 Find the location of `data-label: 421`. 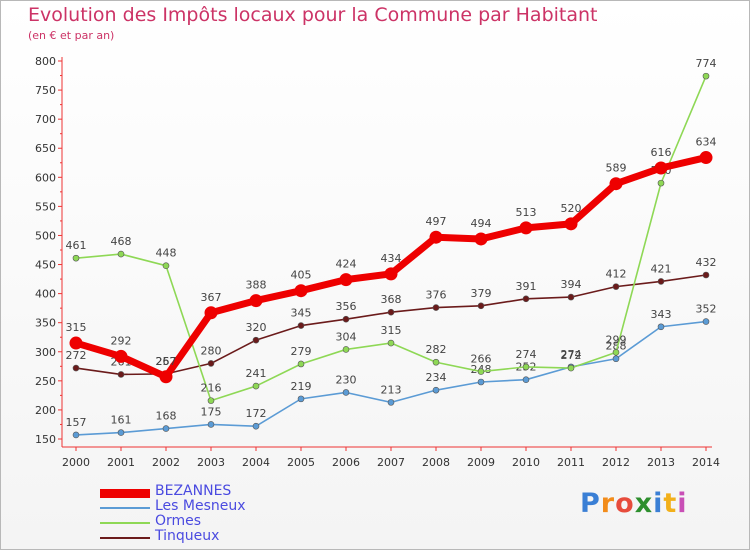

data-label: 421 is located at coordinates (661, 268).